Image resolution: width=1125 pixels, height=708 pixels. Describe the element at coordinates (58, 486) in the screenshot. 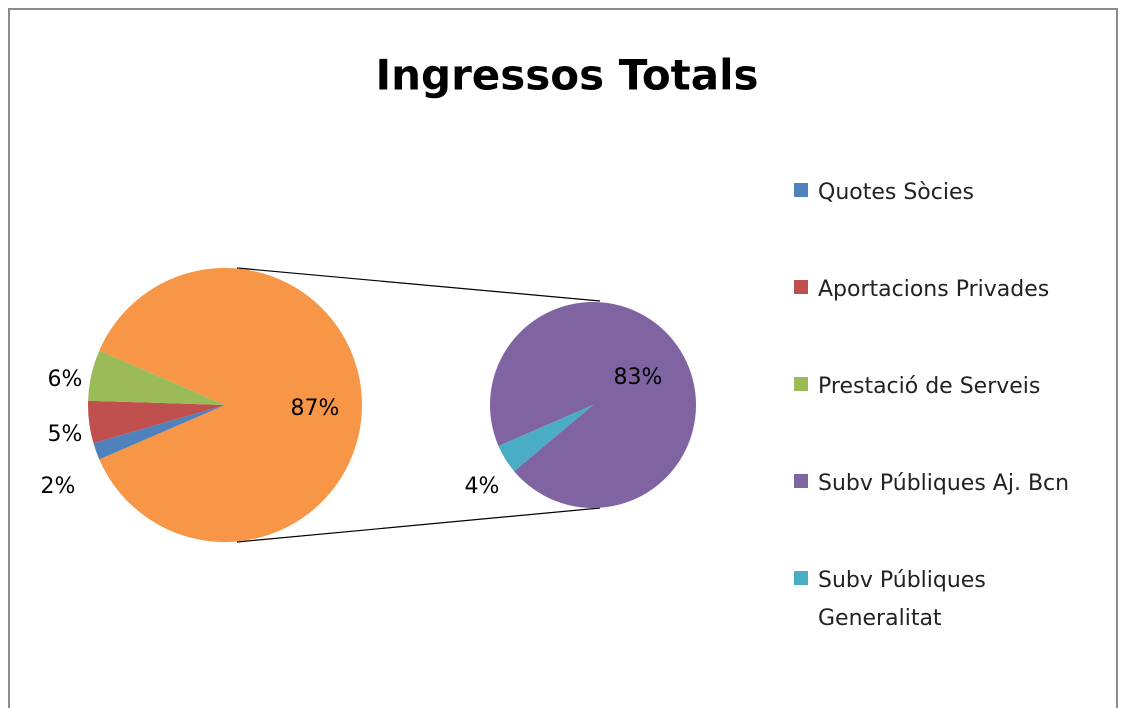

I see `data-label: 2%` at that location.